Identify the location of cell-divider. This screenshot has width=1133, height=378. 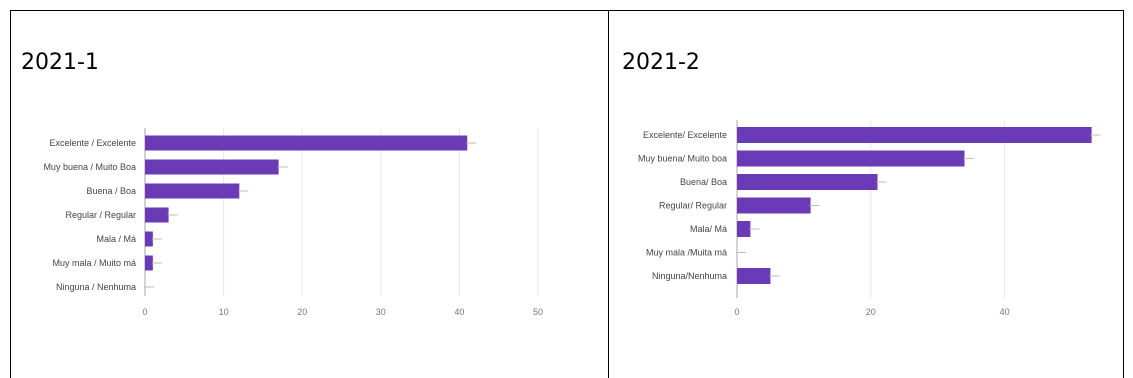
(608, 194).